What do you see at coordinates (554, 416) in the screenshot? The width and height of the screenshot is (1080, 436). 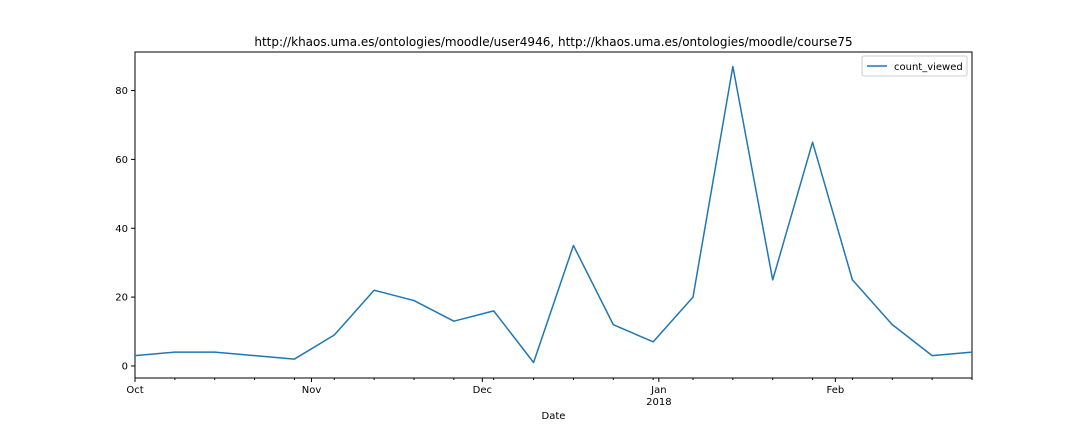 I see `x-axis-label: Date` at bounding box center [554, 416].